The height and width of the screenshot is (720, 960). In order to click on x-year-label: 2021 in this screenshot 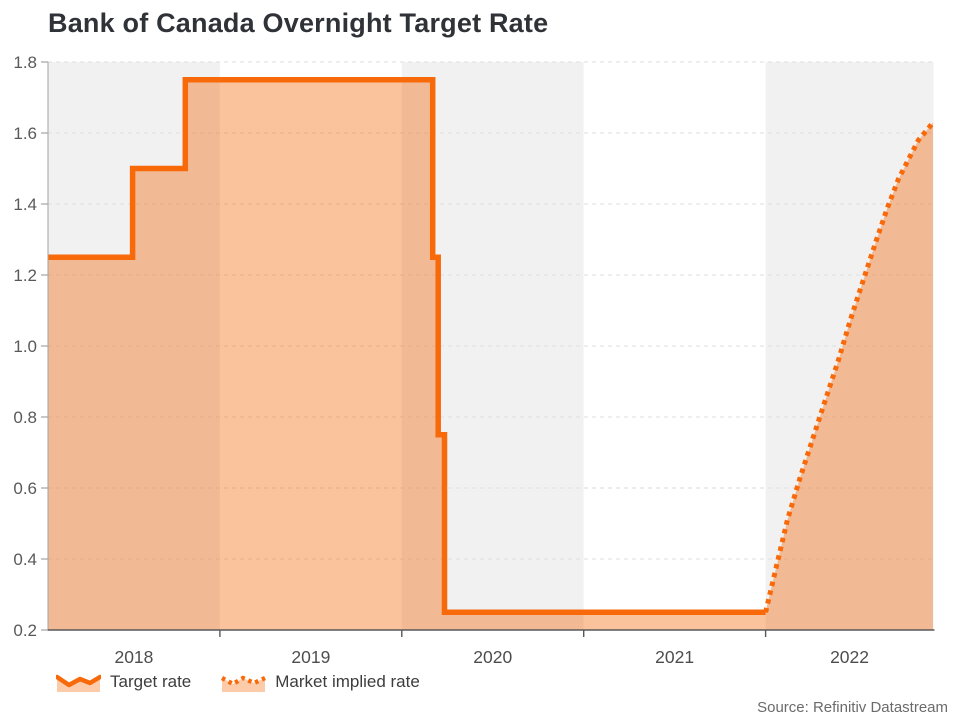, I will do `click(674, 657)`.